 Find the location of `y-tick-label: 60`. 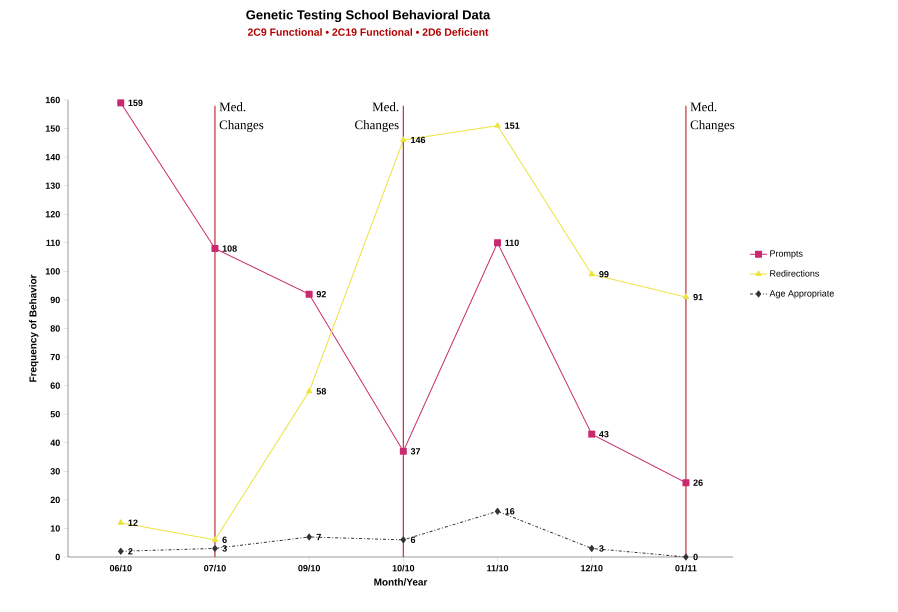

y-tick-label: 60 is located at coordinates (55, 385).